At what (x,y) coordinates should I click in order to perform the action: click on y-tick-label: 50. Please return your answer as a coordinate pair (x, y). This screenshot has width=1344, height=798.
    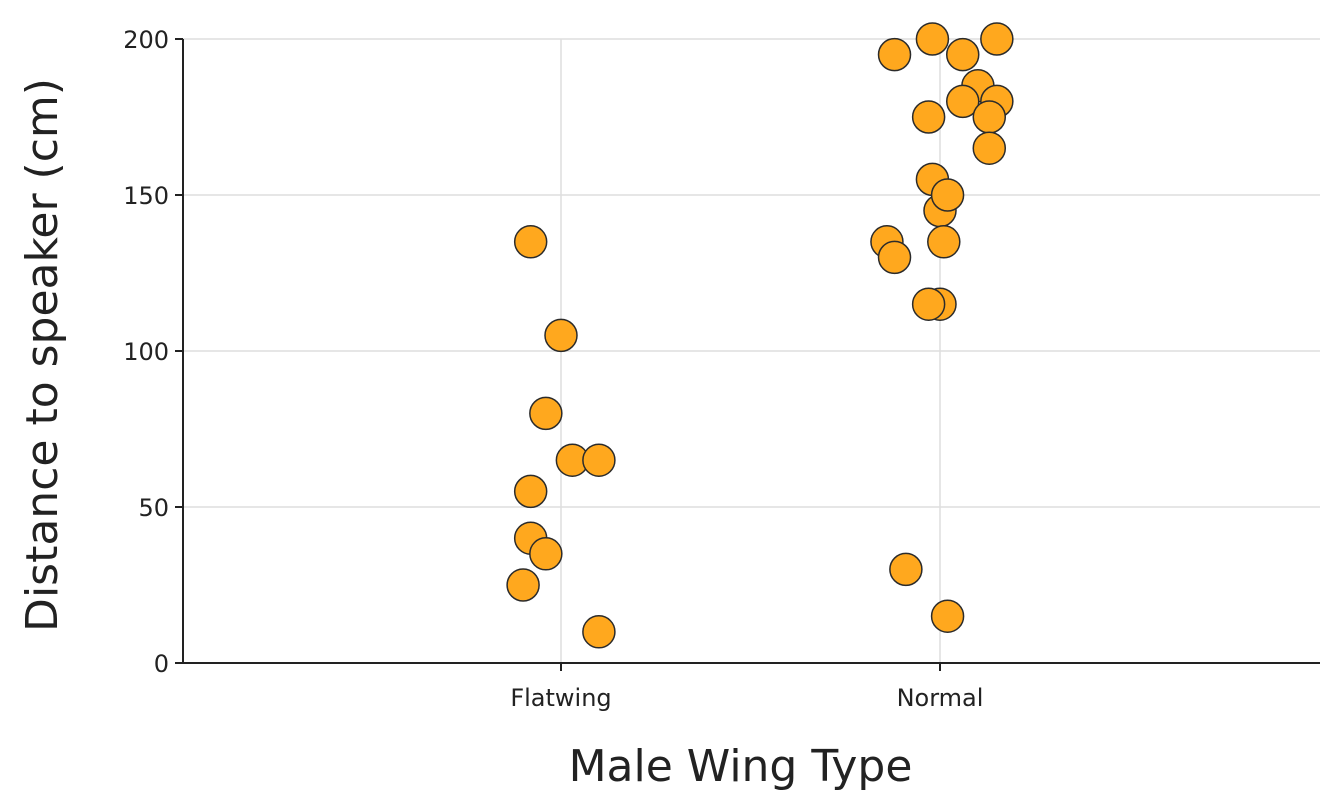
    Looking at the image, I should click on (153, 508).